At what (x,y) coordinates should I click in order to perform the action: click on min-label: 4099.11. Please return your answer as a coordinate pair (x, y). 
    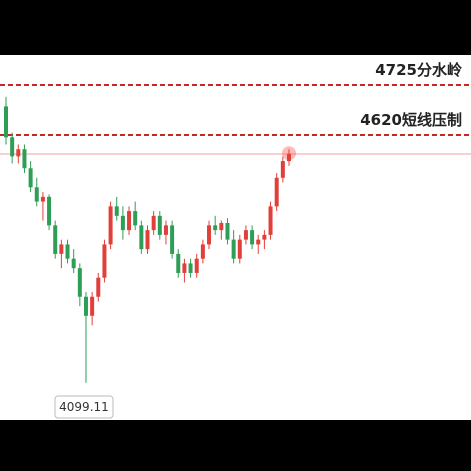
    Looking at the image, I should click on (84, 407).